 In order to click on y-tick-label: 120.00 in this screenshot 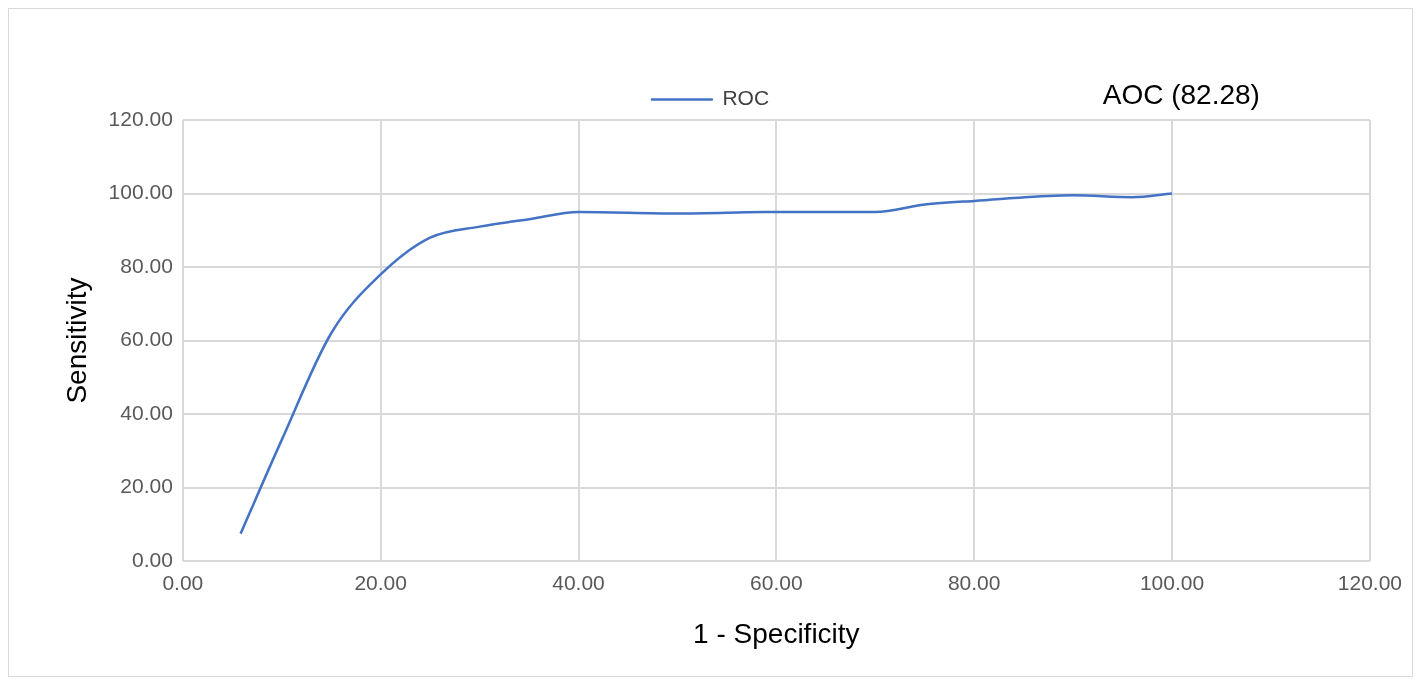, I will do `click(140, 118)`.